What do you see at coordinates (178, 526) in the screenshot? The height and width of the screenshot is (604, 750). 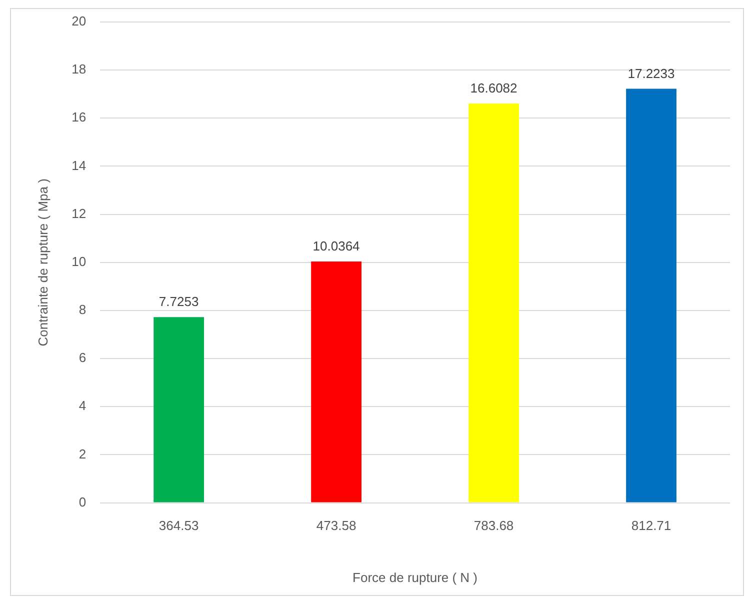 I see `x-tick-label: 364.53` at bounding box center [178, 526].